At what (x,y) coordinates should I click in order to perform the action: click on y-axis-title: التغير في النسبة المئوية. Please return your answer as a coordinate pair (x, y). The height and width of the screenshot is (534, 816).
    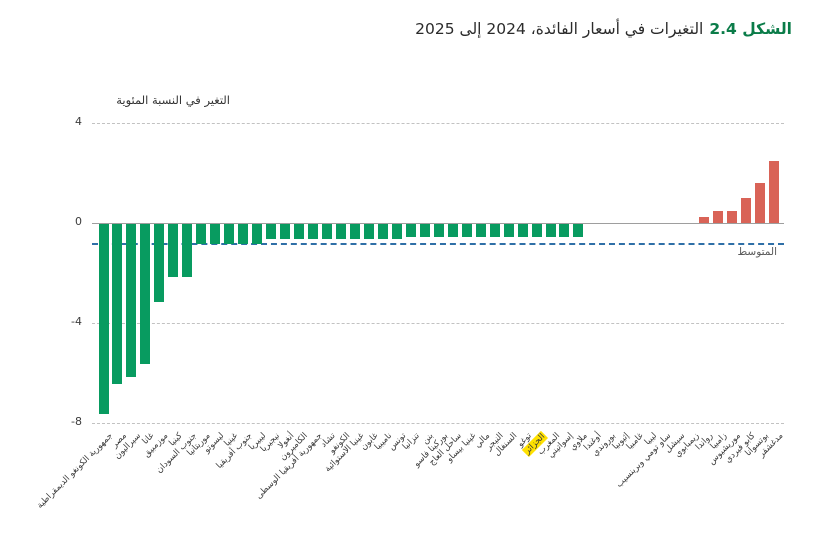
    Looking at the image, I should click on (173, 100).